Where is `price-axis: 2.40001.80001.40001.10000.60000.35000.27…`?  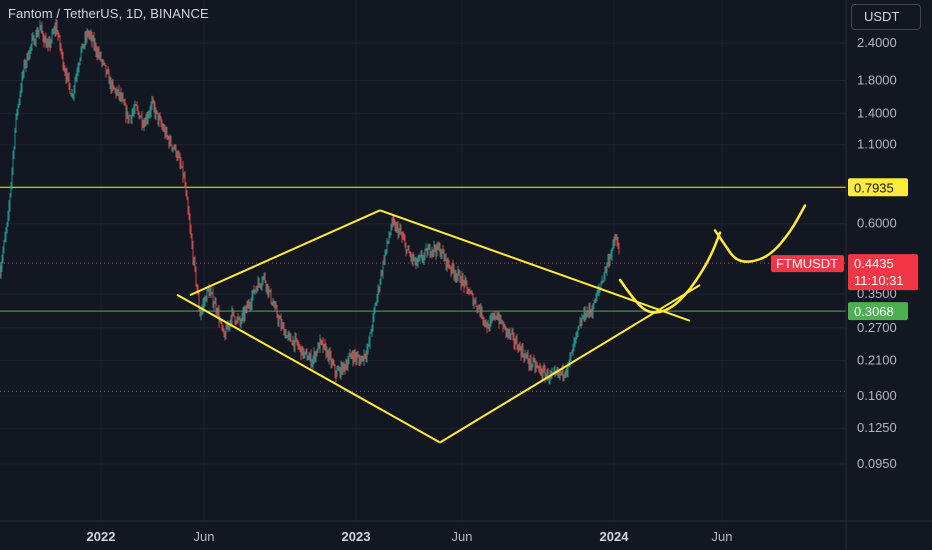
price-axis: 2.40001.80001.40001.10000.60000.35000.27… is located at coordinates (877, 253).